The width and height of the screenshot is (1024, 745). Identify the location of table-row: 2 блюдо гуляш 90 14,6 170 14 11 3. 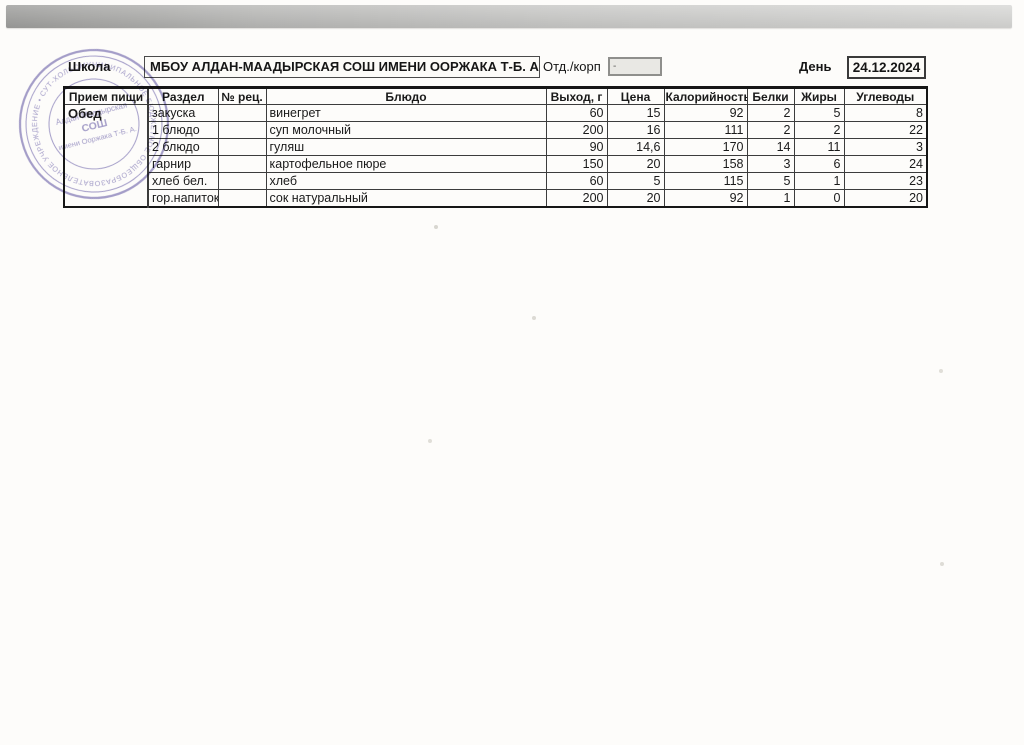
(496, 147).